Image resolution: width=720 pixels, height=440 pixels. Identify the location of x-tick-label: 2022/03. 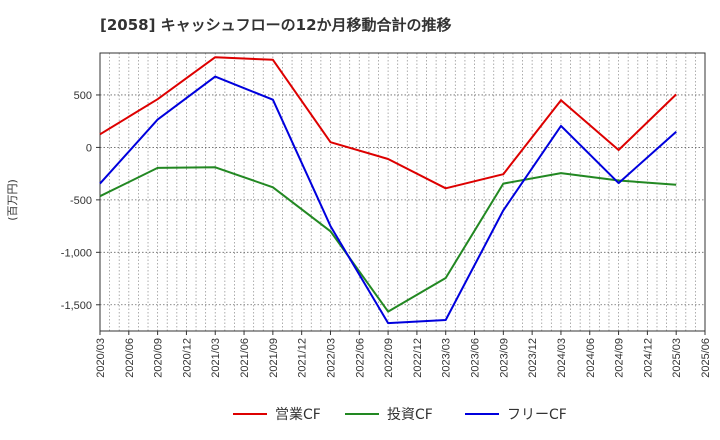
(331, 358).